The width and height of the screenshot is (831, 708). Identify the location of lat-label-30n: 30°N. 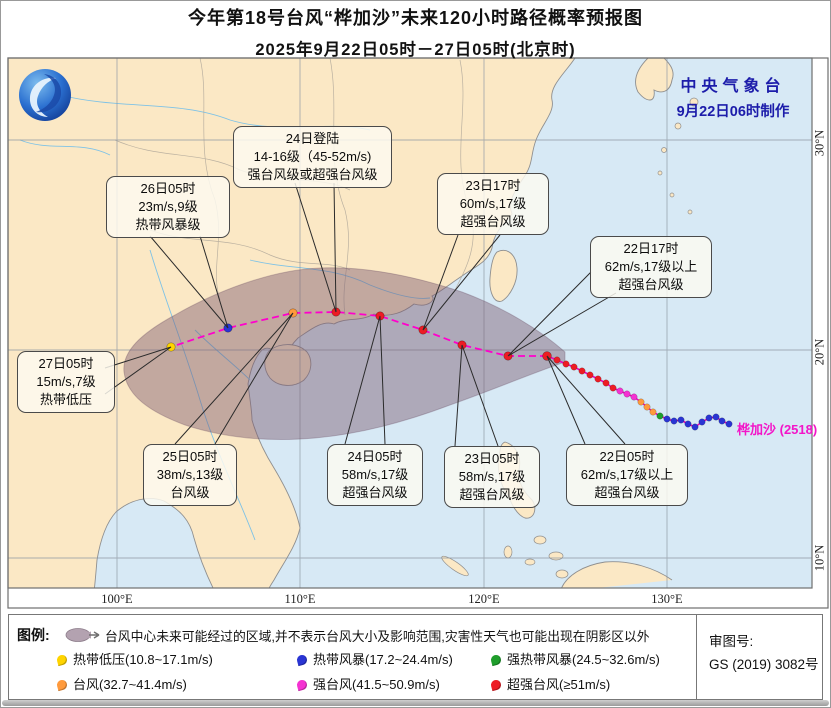
(819, 143).